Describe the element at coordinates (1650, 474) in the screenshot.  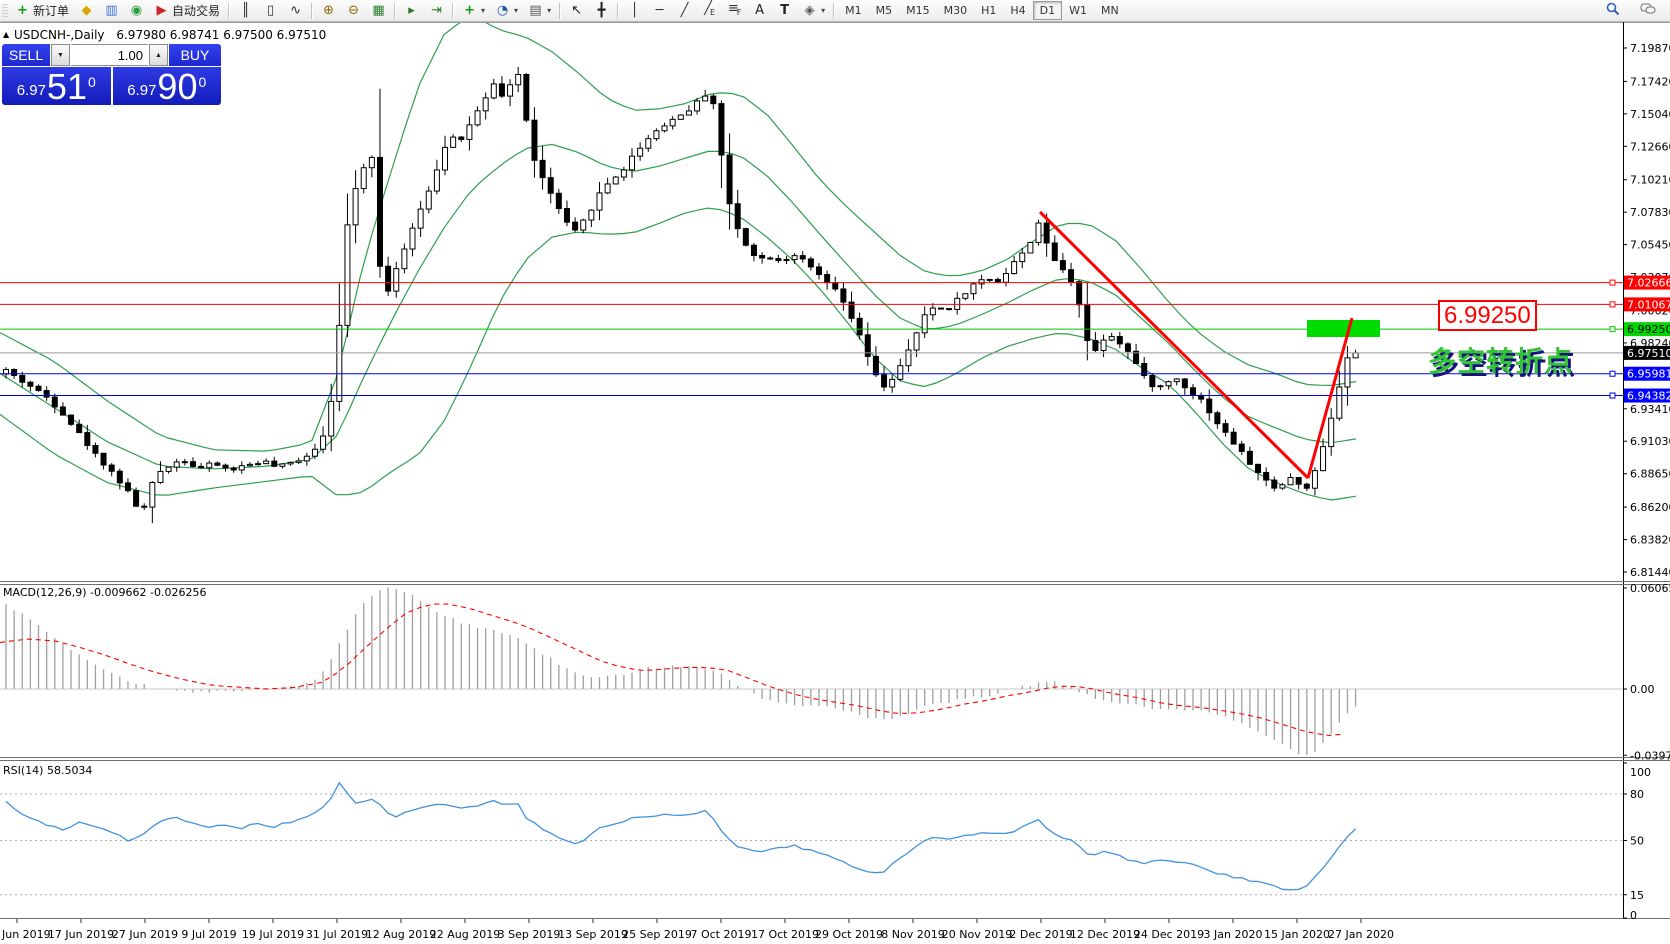
I see `price-tick-label: 6.88650` at that location.